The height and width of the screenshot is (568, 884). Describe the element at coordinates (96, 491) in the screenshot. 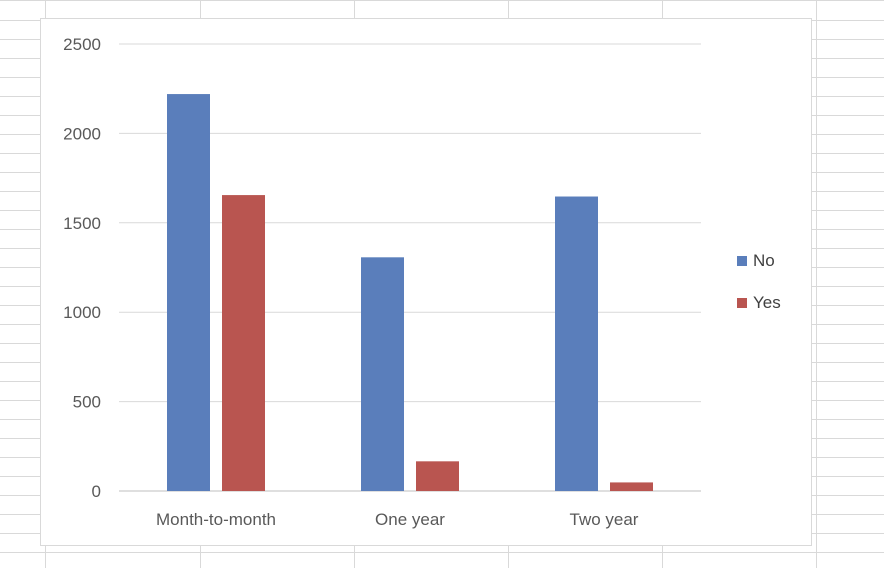

I see `y-tick-label: 0` at that location.